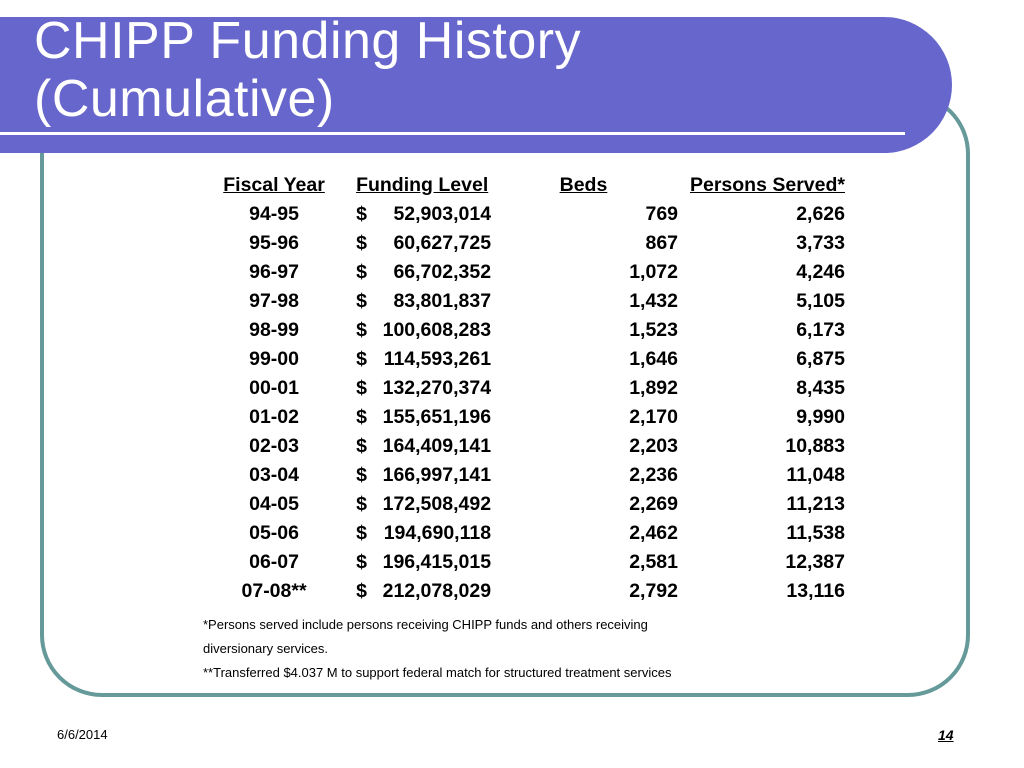 Image resolution: width=1024 pixels, height=768 pixels. I want to click on cell-funding-level: $52,903,014, so click(433, 214).